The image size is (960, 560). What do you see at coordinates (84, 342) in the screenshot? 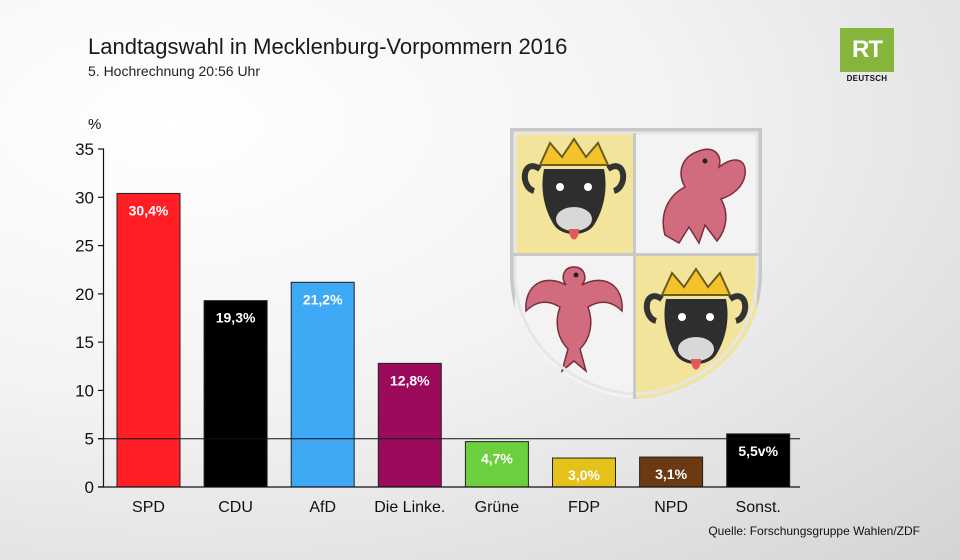
I see `y-tick-label: 15` at bounding box center [84, 342].